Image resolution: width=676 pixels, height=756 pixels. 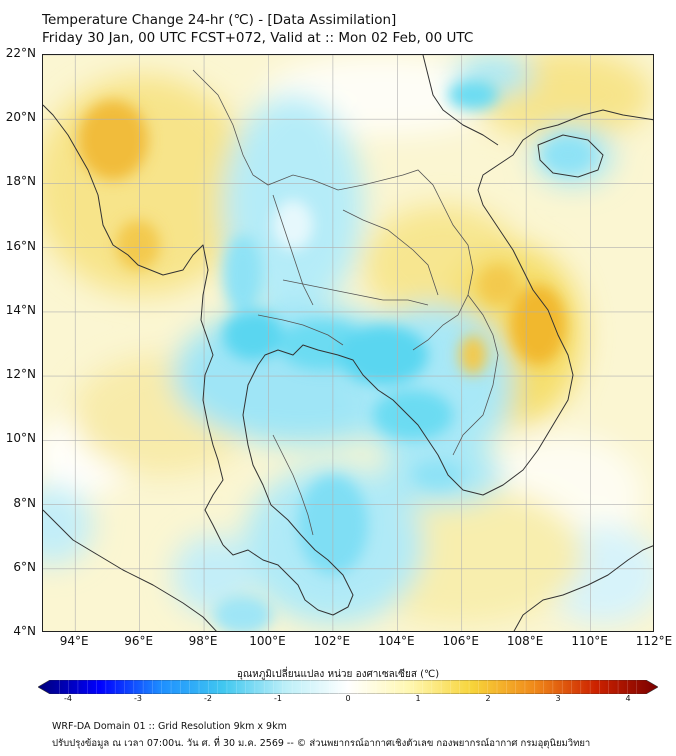 What do you see at coordinates (139, 641) in the screenshot?
I see `lon-label: 96°E` at bounding box center [139, 641].